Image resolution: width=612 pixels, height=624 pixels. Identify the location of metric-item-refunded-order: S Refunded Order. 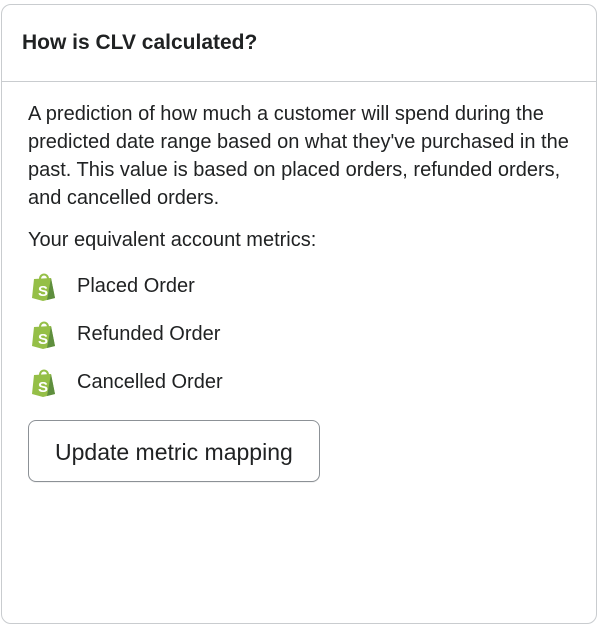
(299, 334).